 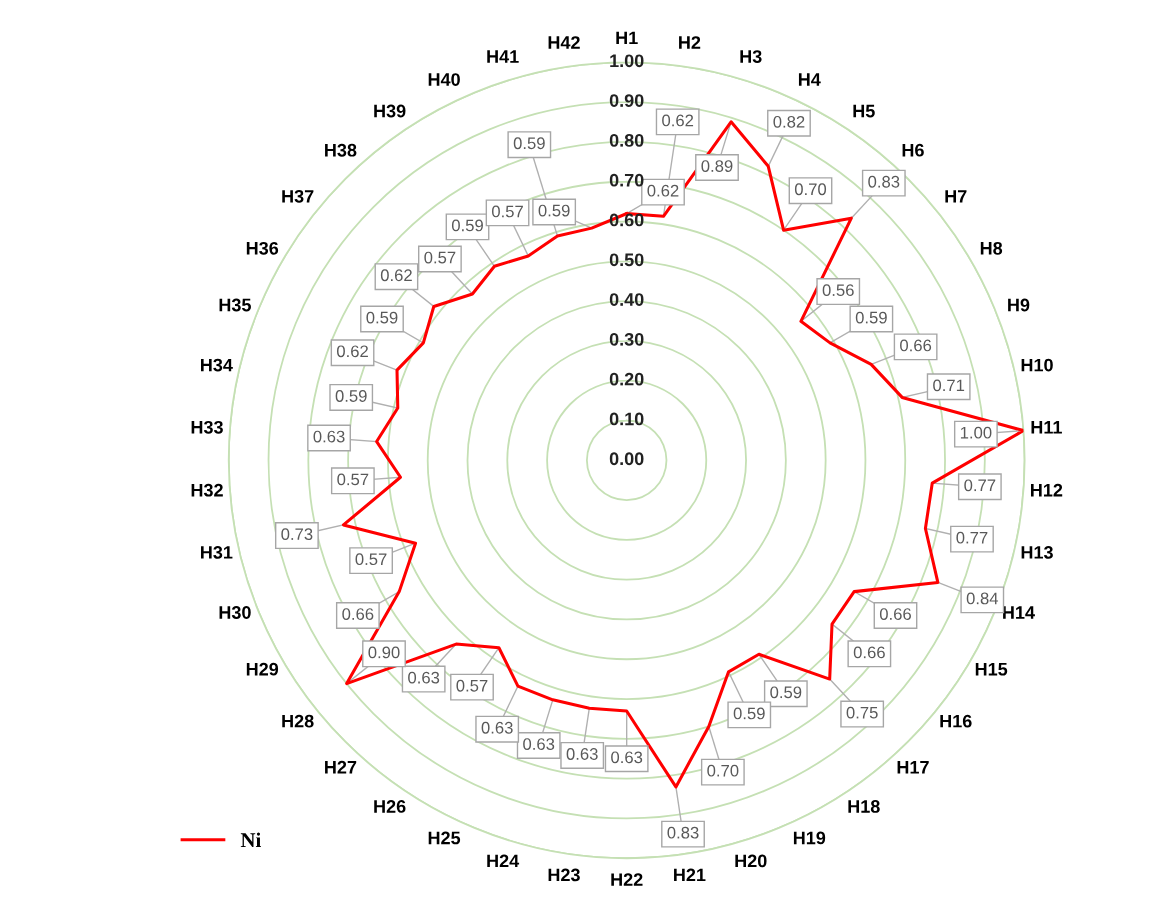 What do you see at coordinates (991, 248) in the screenshot?
I see `spoke-label: H8` at bounding box center [991, 248].